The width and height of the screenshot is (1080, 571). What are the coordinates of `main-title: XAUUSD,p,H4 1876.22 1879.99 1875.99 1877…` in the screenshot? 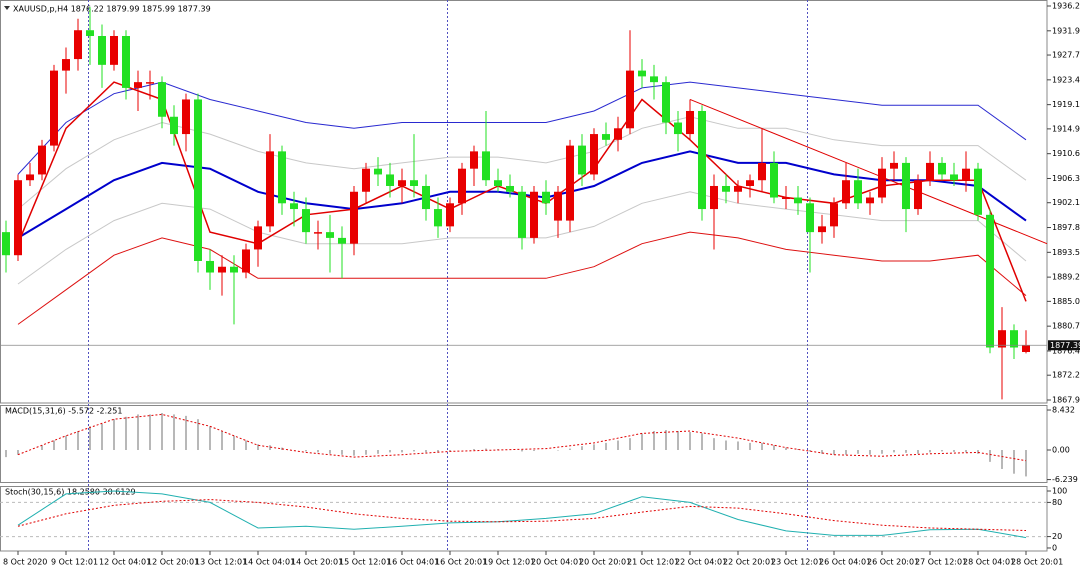 It's located at (112, 9).